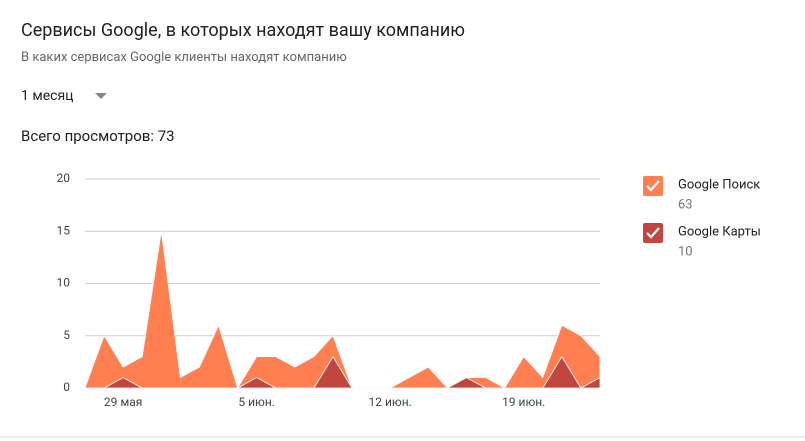 The image size is (805, 441). Describe the element at coordinates (701, 194) in the screenshot. I see `legend-item: Google Поиск 63` at that location.